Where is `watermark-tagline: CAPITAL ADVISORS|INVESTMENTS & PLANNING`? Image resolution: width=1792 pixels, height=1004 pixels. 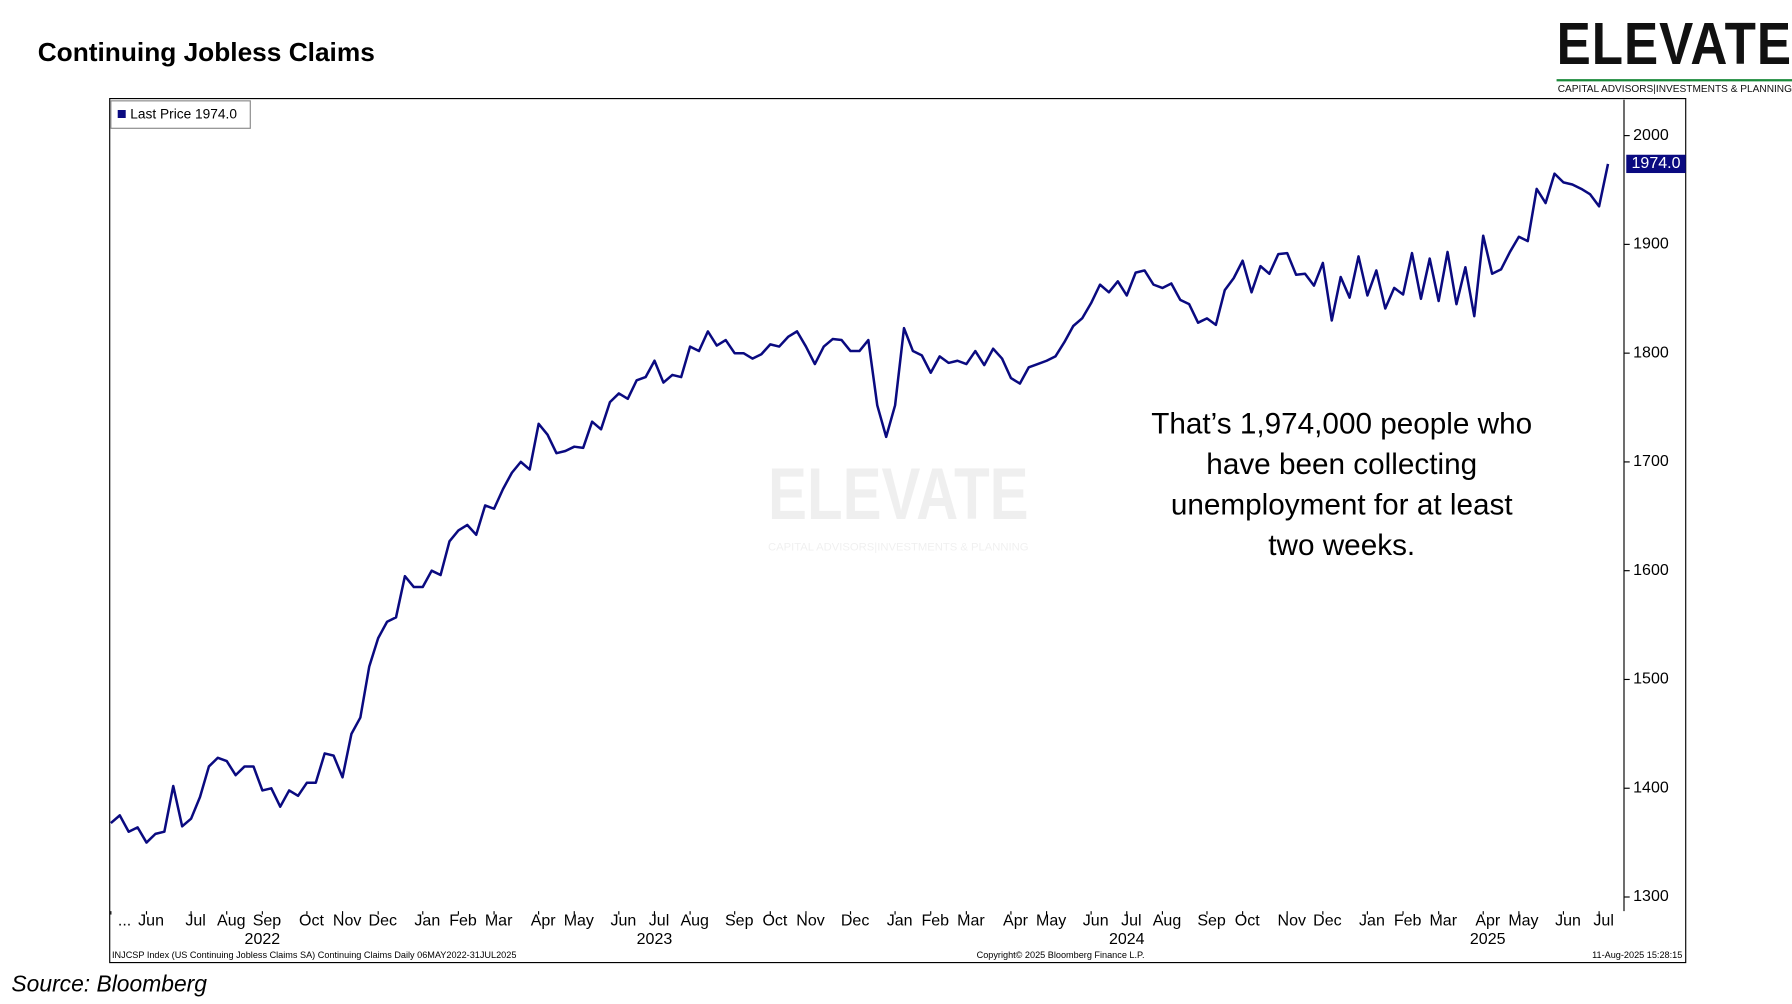 watermark-tagline: CAPITAL ADVISORS|INVESTMENTS & PLANNING is located at coordinates (898, 548).